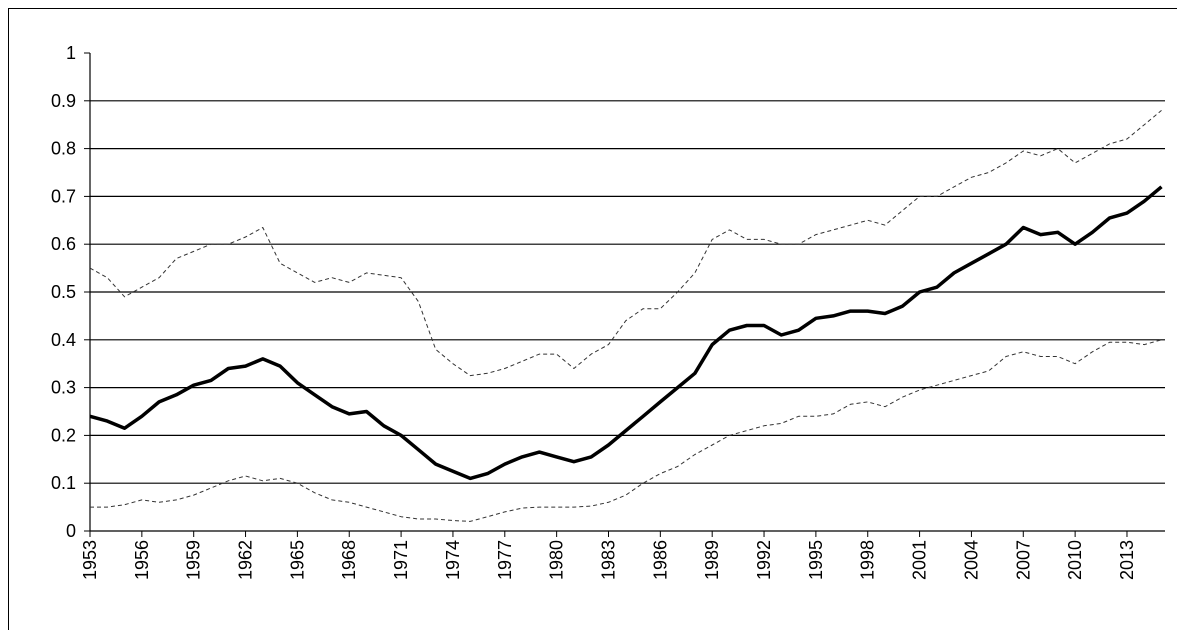  Describe the element at coordinates (1075, 560) in the screenshot. I see `x-tick-label: 2010` at that location.